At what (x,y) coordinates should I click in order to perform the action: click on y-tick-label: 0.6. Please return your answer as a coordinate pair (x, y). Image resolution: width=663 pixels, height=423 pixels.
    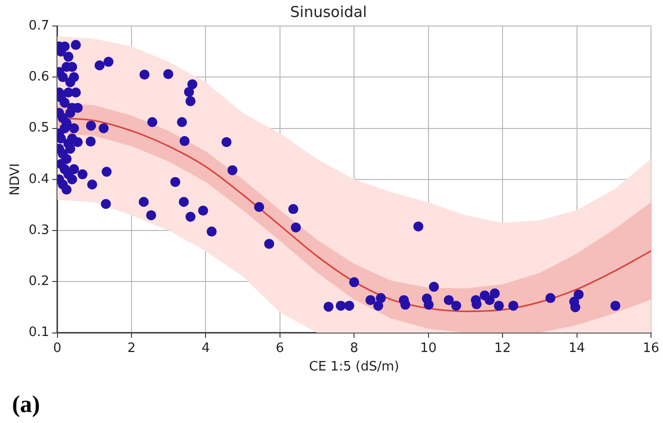
    Looking at the image, I should click on (39, 77).